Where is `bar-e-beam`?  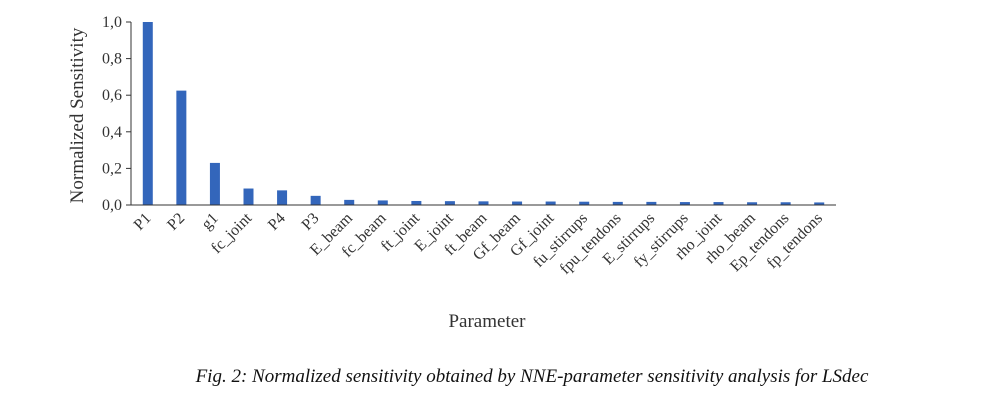
bar-e-beam is located at coordinates (349, 202).